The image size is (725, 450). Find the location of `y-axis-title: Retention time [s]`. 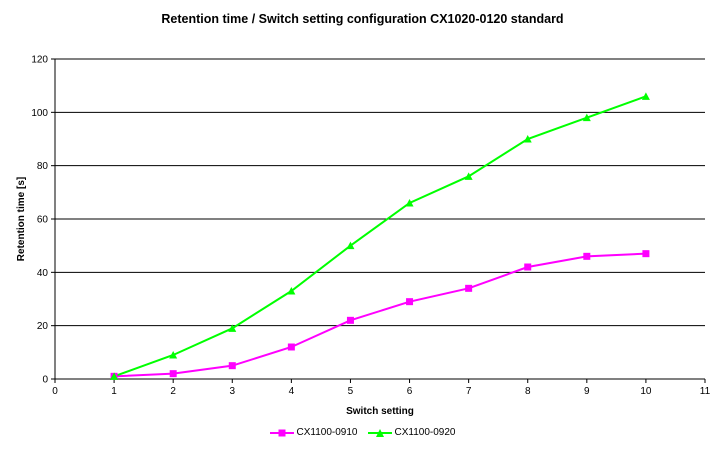

y-axis-title: Retention time [s] is located at coordinates (21, 219).